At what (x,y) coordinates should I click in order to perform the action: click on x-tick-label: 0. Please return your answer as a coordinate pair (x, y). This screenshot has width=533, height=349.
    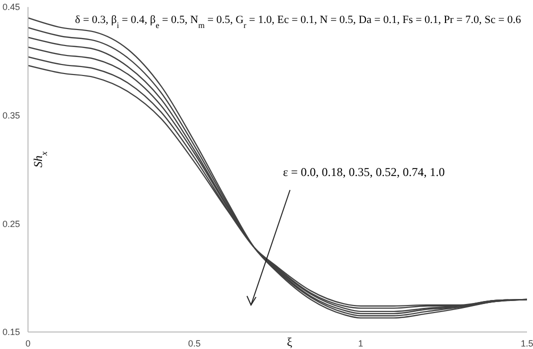
    Looking at the image, I should click on (28, 343).